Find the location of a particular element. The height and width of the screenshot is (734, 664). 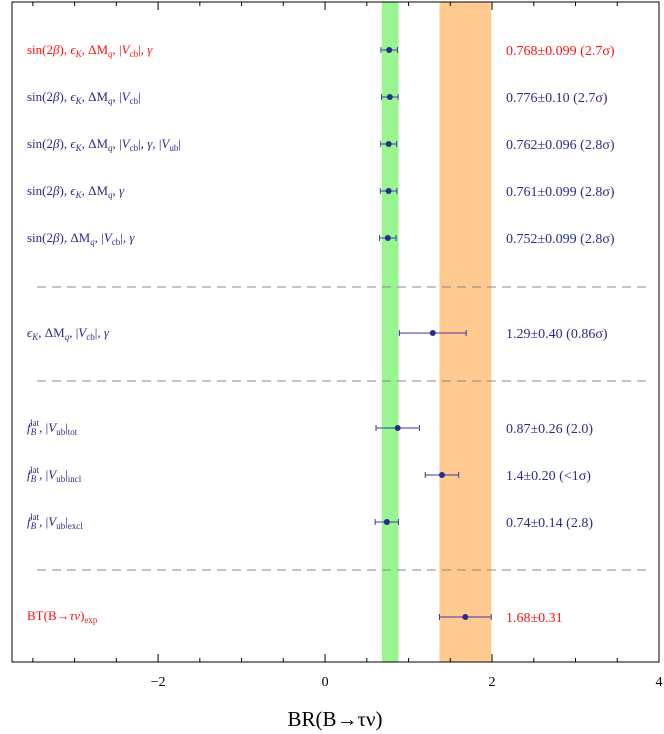

x-tick-label: 0 is located at coordinates (325, 682).